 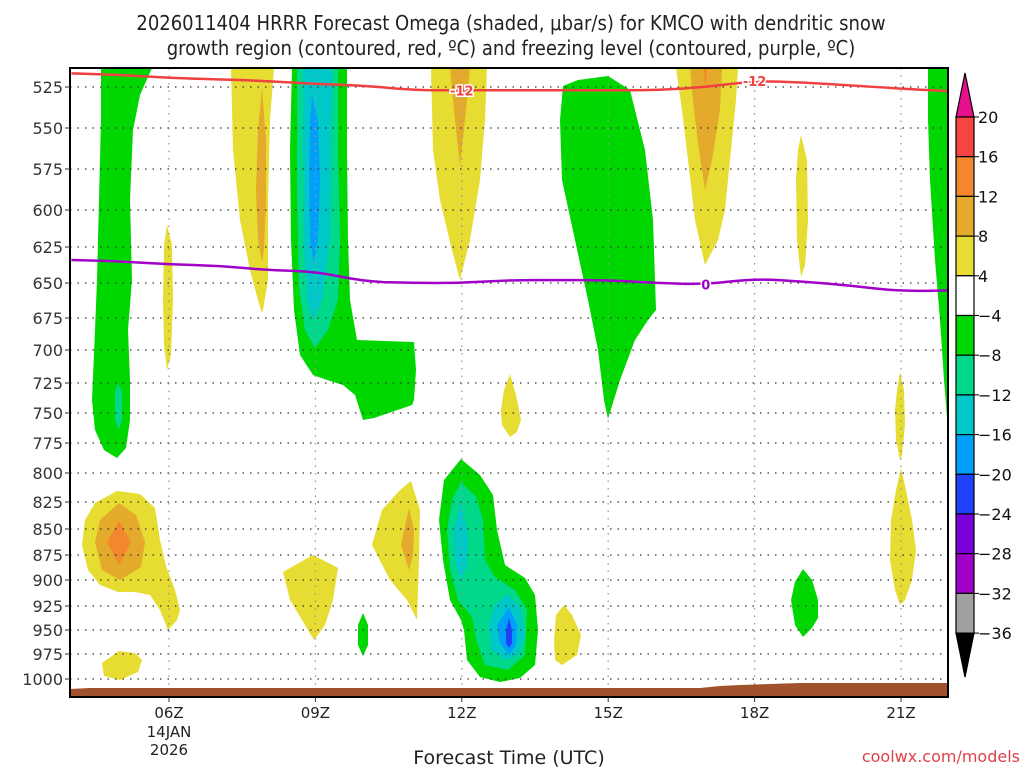 I want to click on colorbar-level-label: −4, so click(x=990, y=316).